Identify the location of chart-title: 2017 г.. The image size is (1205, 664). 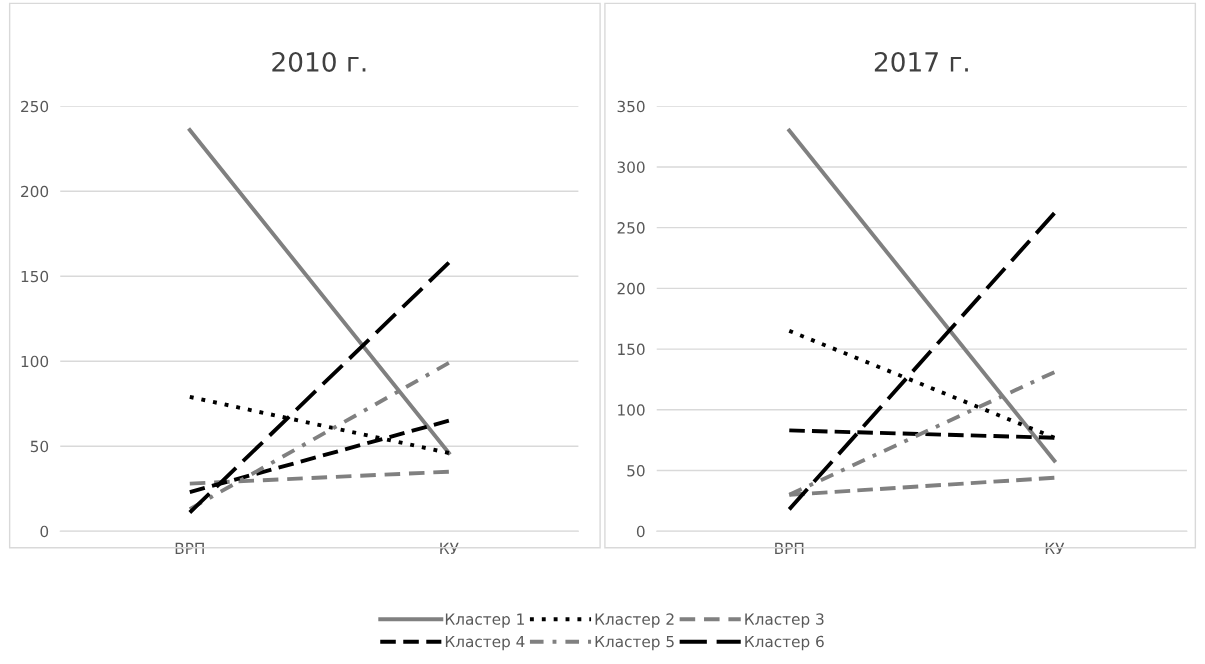
(921, 61).